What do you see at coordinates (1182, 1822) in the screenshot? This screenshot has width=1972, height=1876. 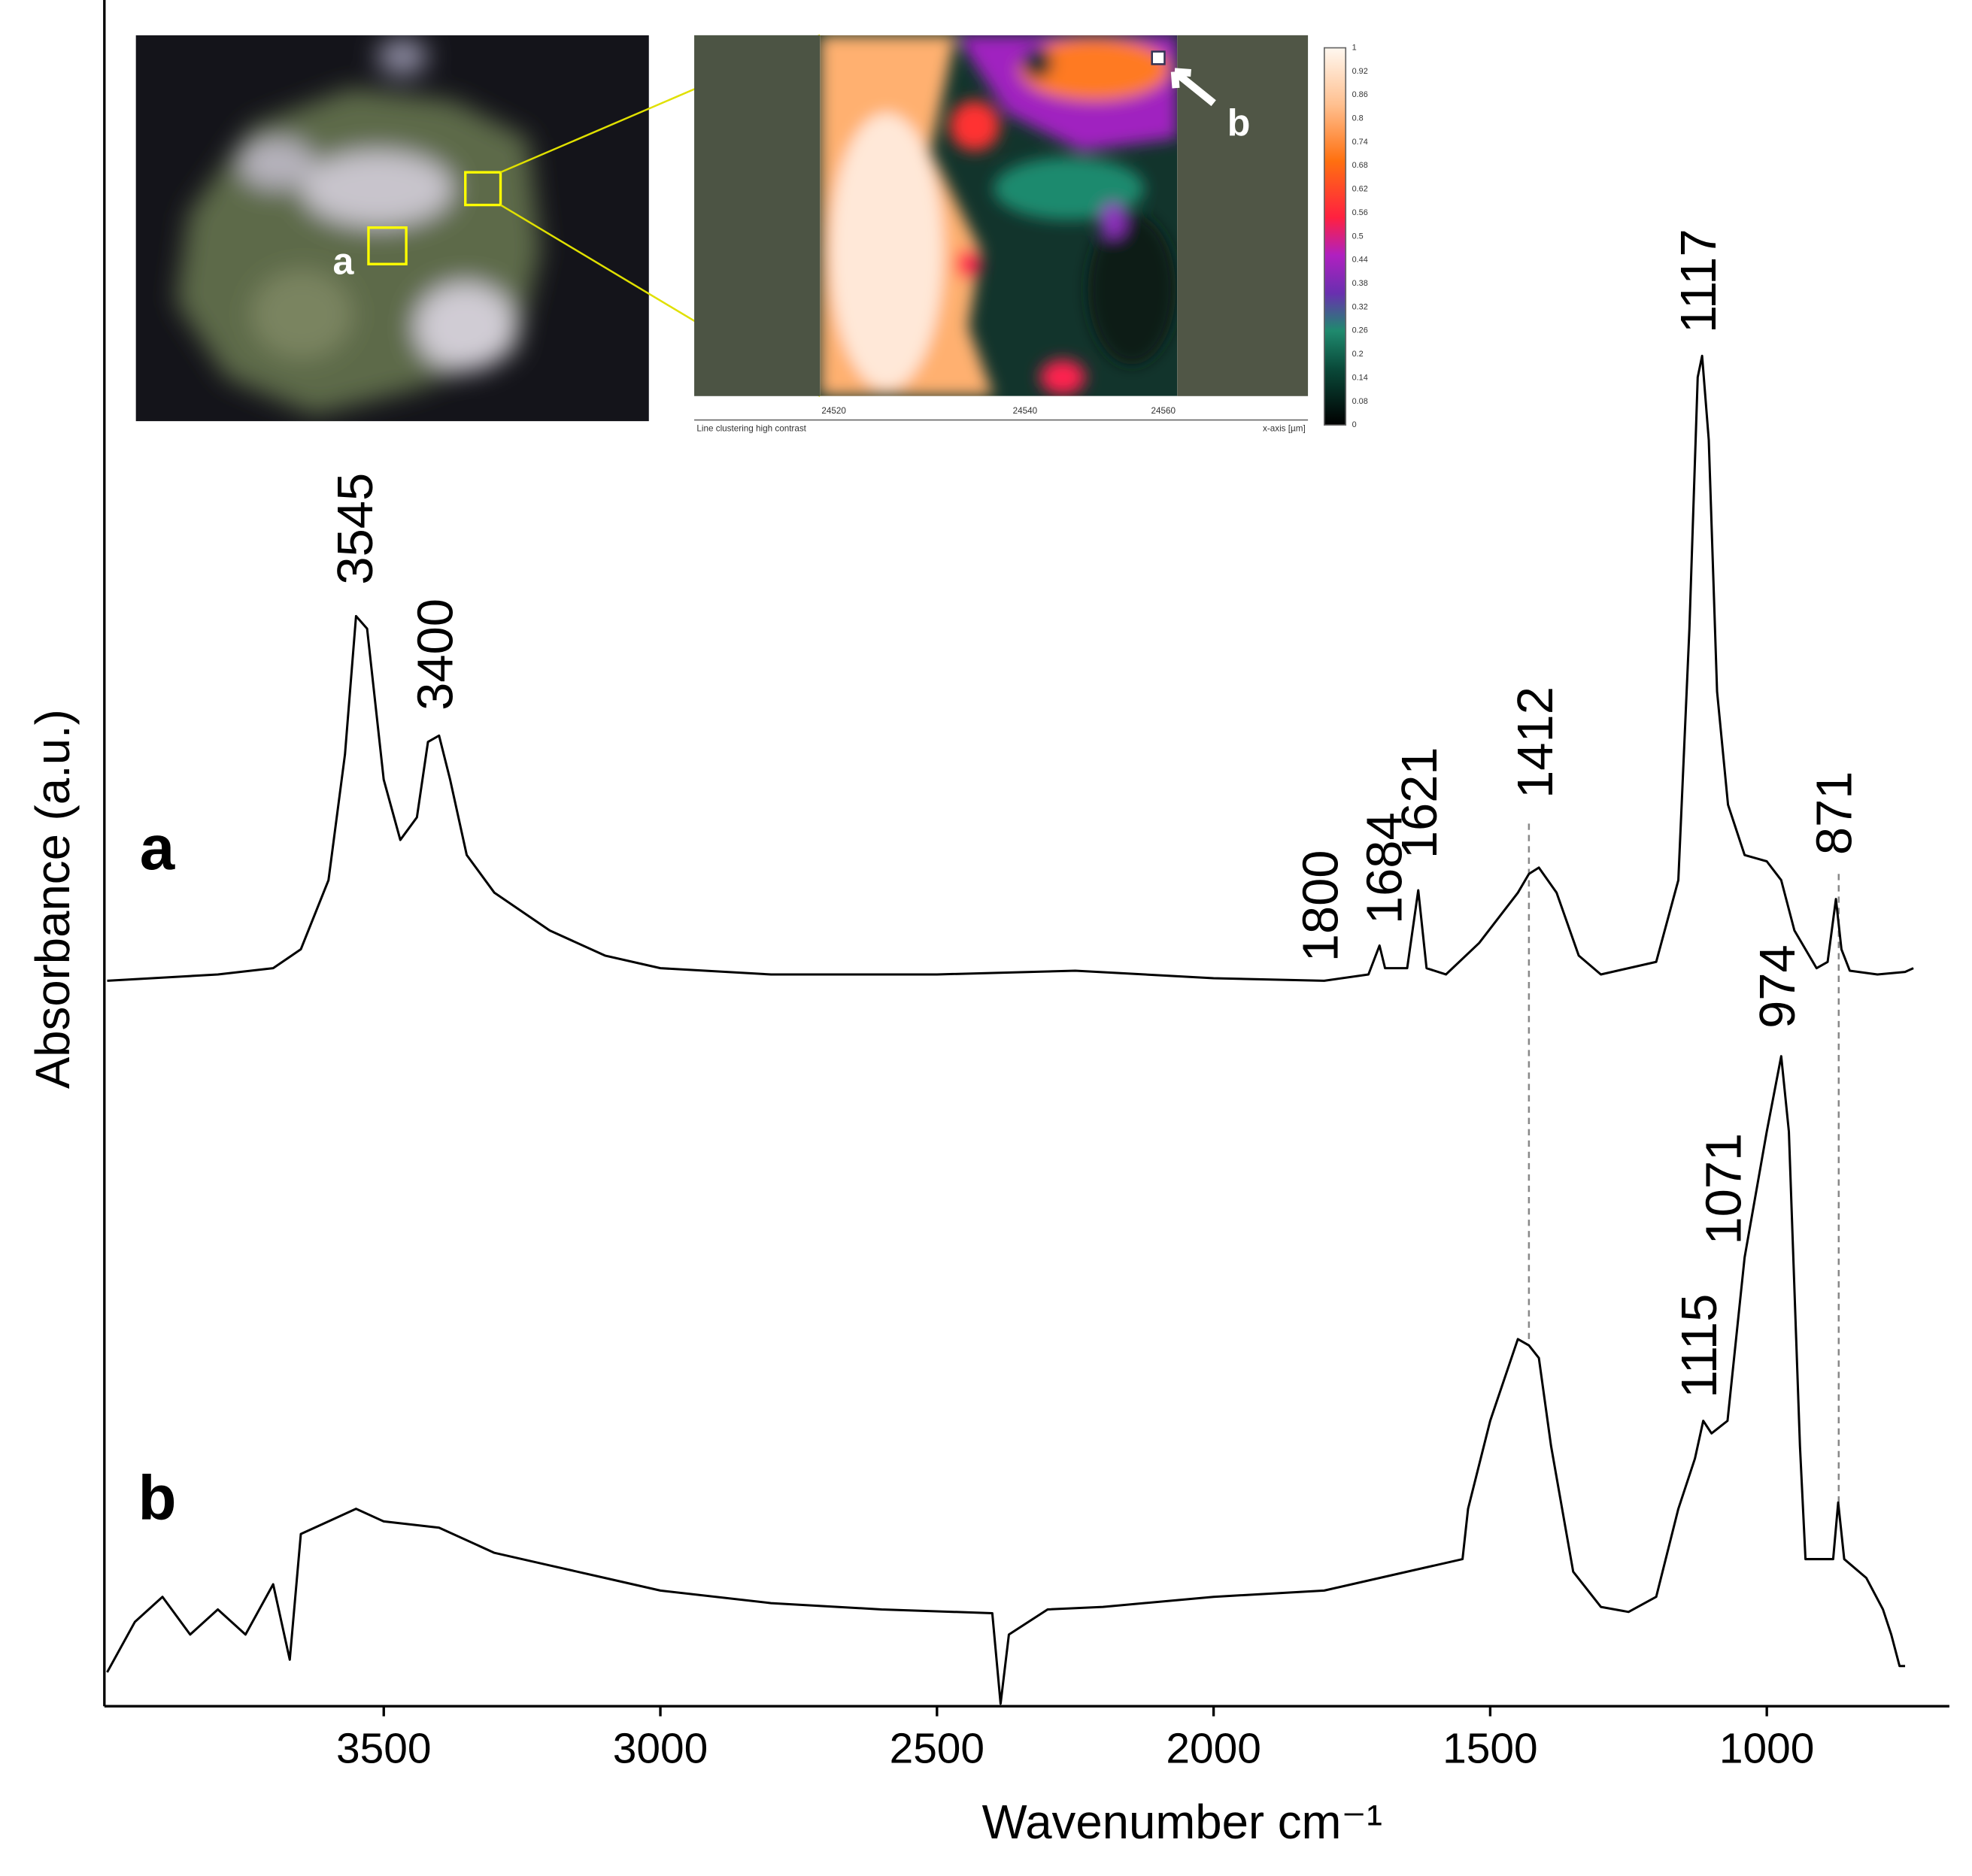 I see `x-axis-title: Wavenumber cm⁻¹` at bounding box center [1182, 1822].